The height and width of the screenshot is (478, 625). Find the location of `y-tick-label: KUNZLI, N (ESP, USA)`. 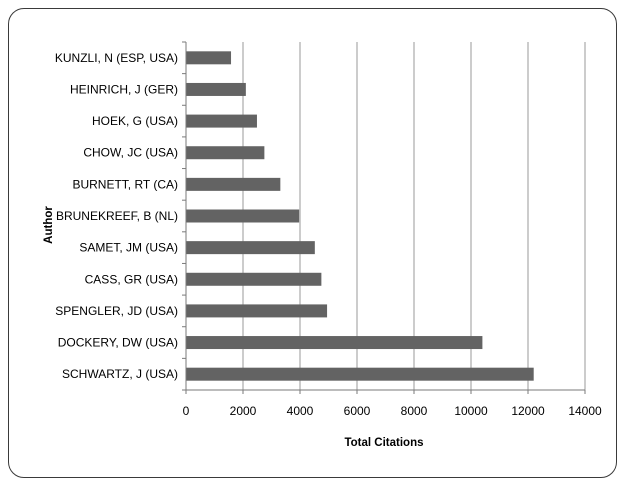

y-tick-label: KUNZLI, N (ESP, USA) is located at coordinates (116, 58).